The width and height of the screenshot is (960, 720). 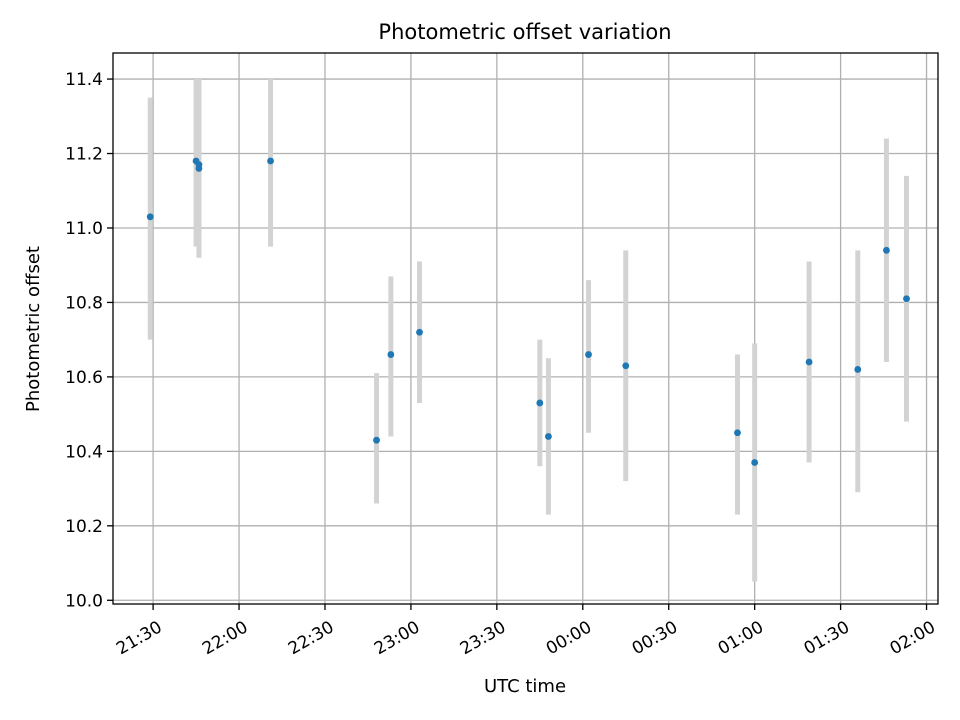 What do you see at coordinates (84, 527) in the screenshot?
I see `y-tick-label: 10.2` at bounding box center [84, 527].